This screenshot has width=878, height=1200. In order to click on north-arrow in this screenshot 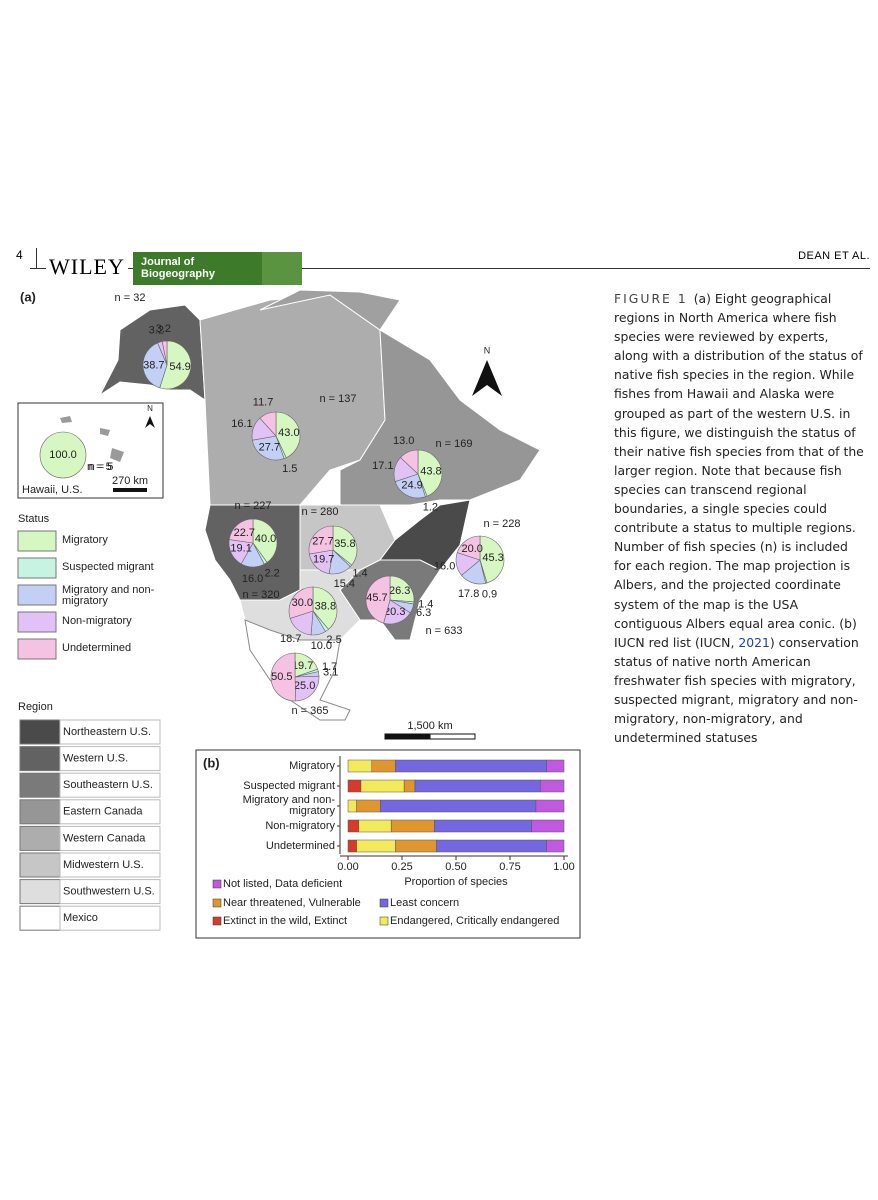, I will do `click(487, 378)`.